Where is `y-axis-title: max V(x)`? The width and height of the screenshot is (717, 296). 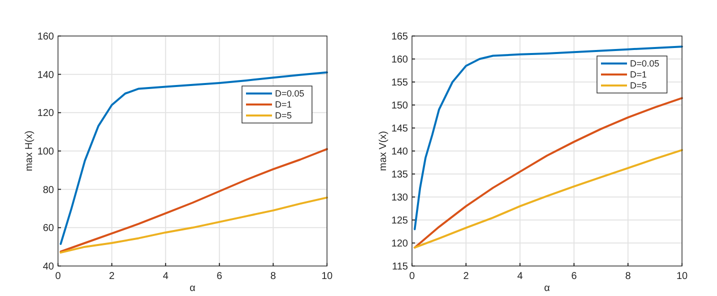
y-axis-title: max V(x) is located at coordinates (383, 151).